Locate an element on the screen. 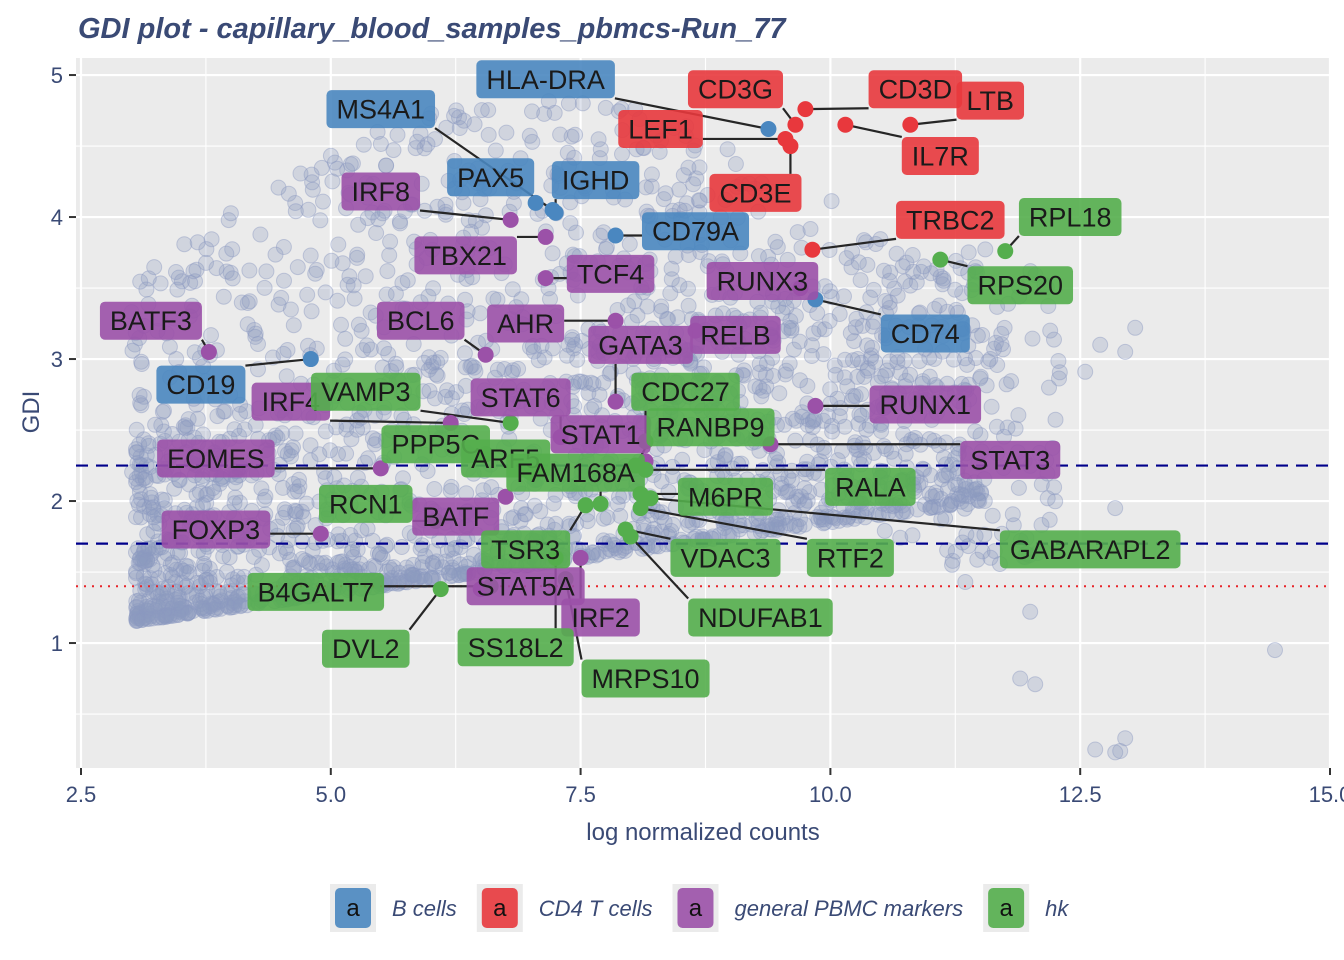 The height and width of the screenshot is (960, 1344). gene-label-rcn1: RCN1 is located at coordinates (366, 504).